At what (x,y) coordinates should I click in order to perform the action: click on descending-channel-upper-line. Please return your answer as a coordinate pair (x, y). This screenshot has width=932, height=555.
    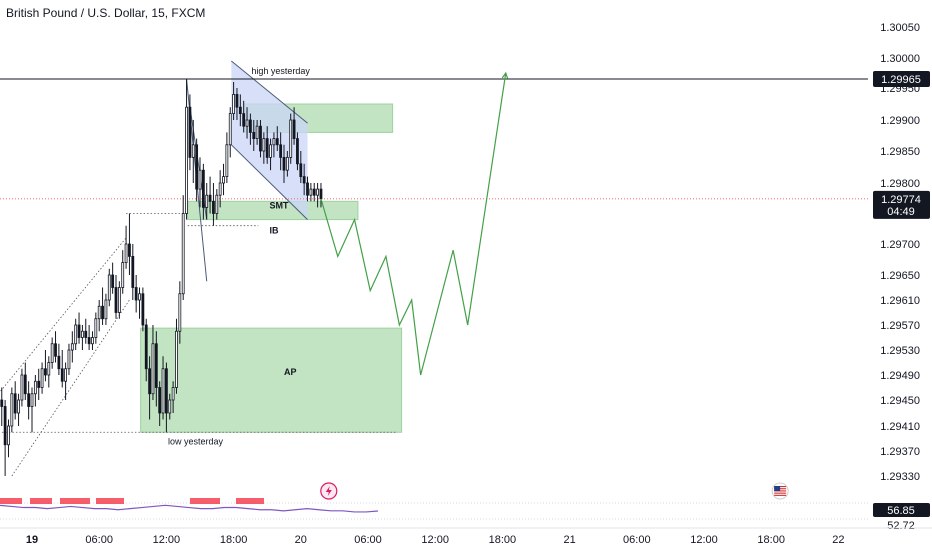
    Looking at the image, I should click on (269, 92).